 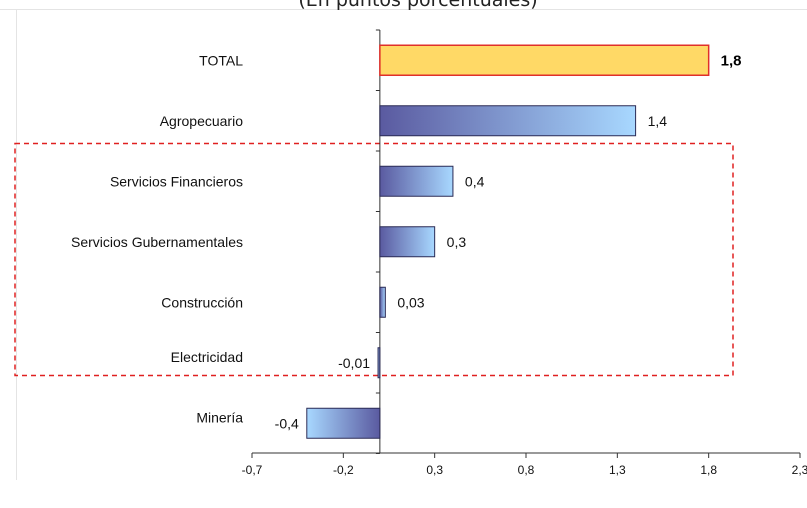 What do you see at coordinates (287, 423) in the screenshot?
I see `data-label: -0,4` at bounding box center [287, 423].